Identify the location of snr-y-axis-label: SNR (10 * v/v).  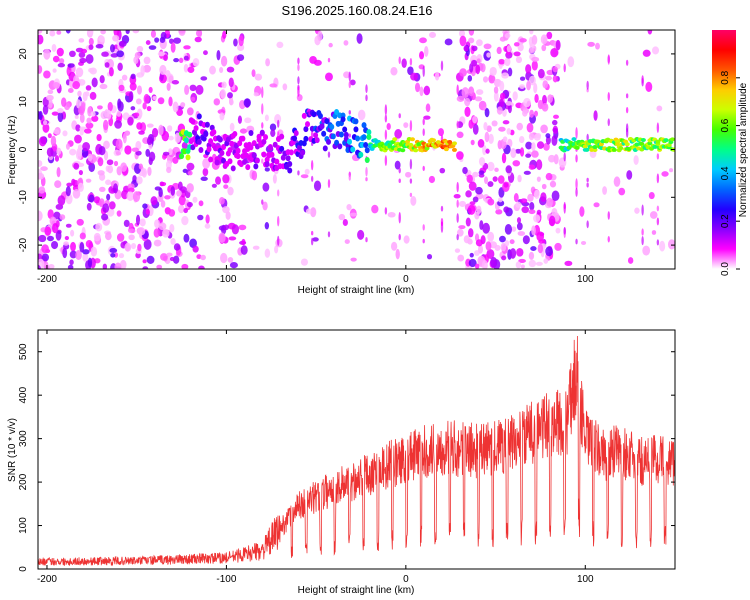
(12, 450).